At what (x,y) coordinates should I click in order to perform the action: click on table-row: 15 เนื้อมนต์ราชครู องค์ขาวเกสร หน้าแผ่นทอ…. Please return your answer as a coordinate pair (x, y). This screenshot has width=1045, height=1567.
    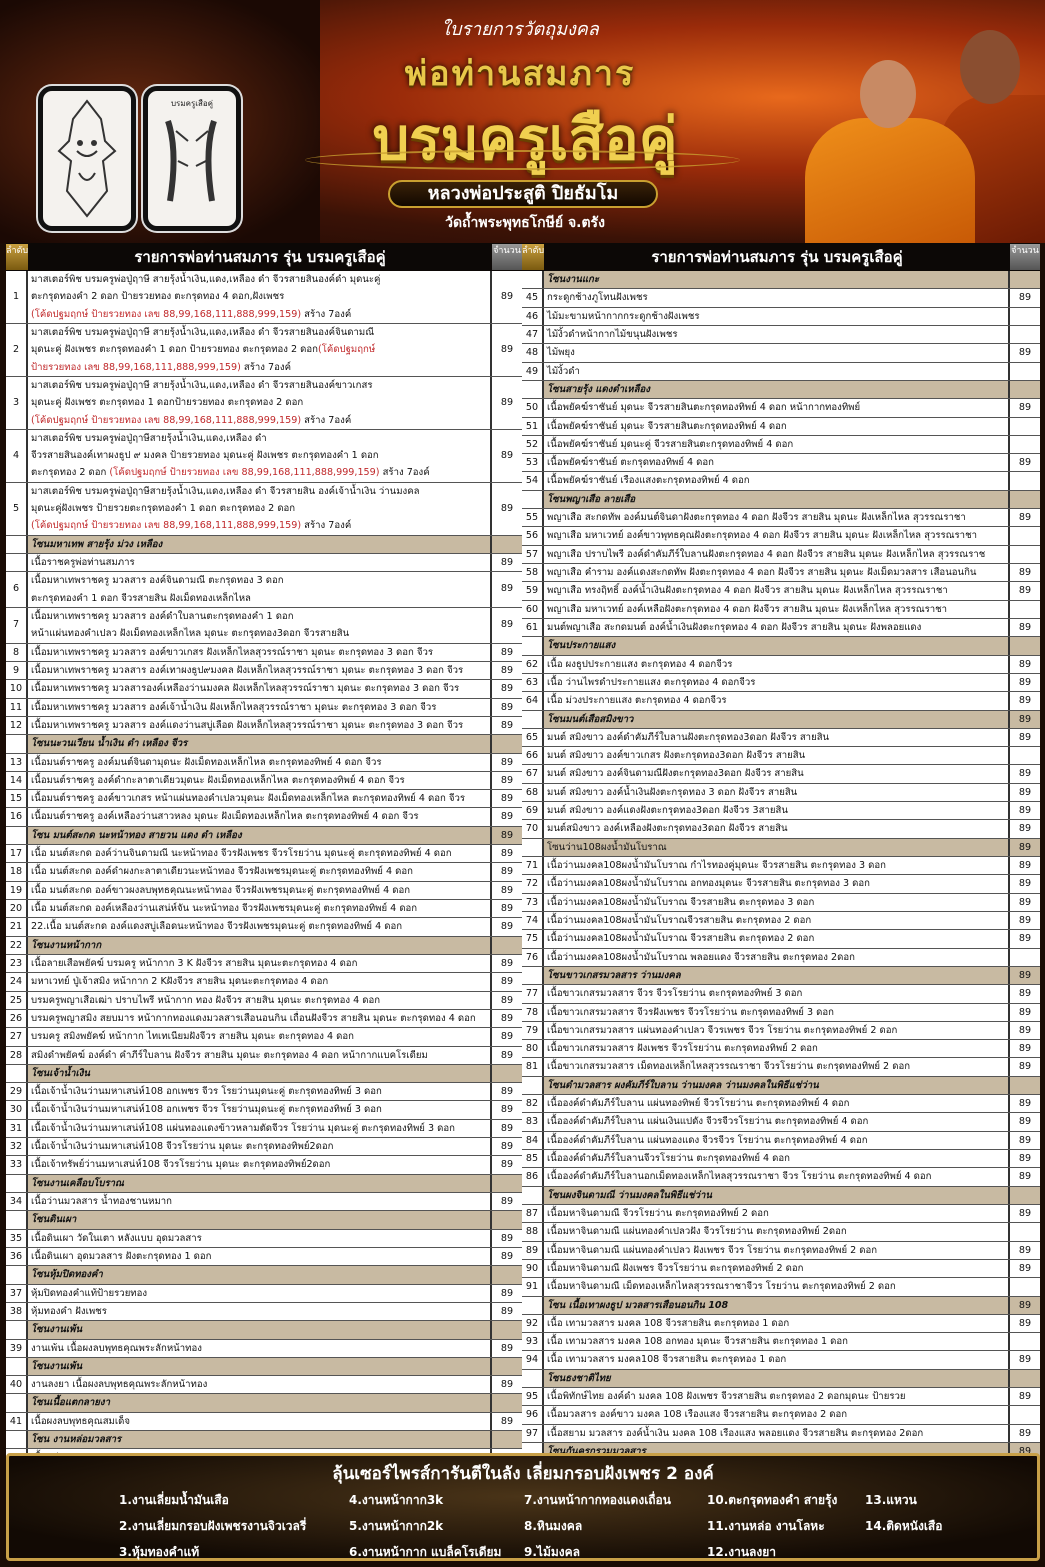
    Looking at the image, I should click on (264, 799).